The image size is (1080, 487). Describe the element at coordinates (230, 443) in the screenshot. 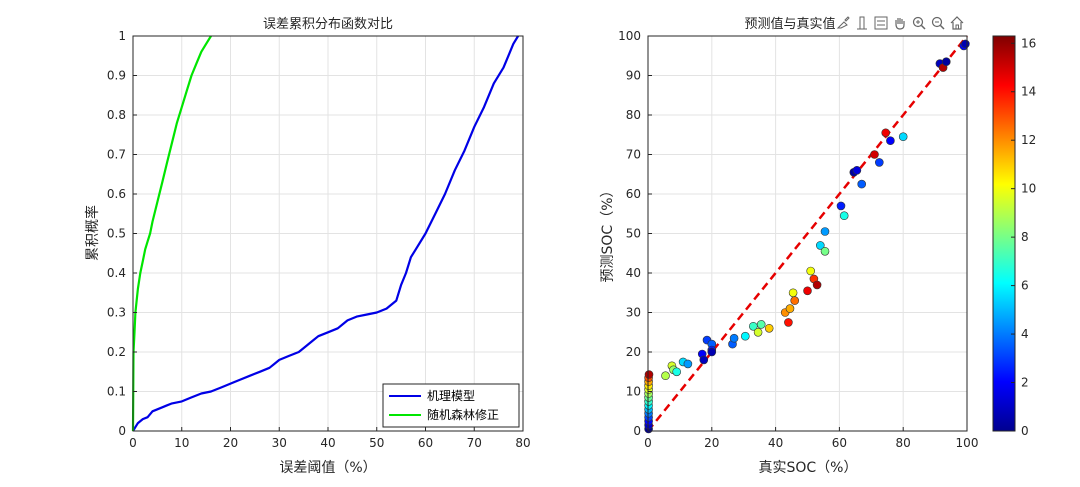

I see `cdf-x-tick-label: 20` at that location.